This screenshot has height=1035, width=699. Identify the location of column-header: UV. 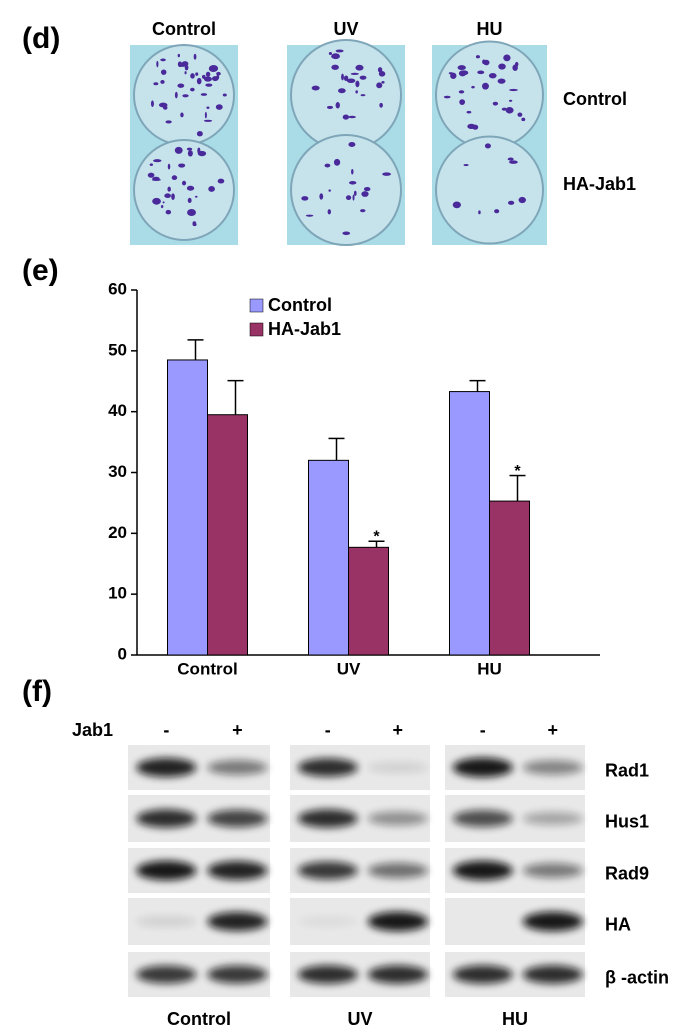
(345, 29).